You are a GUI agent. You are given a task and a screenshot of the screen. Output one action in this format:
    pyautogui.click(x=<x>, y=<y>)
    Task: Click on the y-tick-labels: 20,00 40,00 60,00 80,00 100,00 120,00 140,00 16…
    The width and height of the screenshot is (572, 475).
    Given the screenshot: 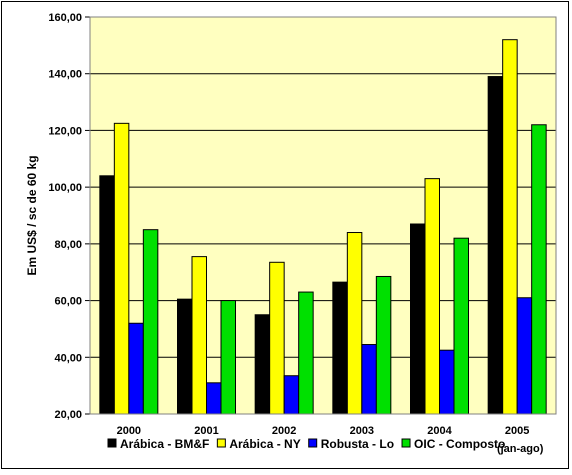 What is the action you would take?
    pyautogui.click(x=65, y=216)
    